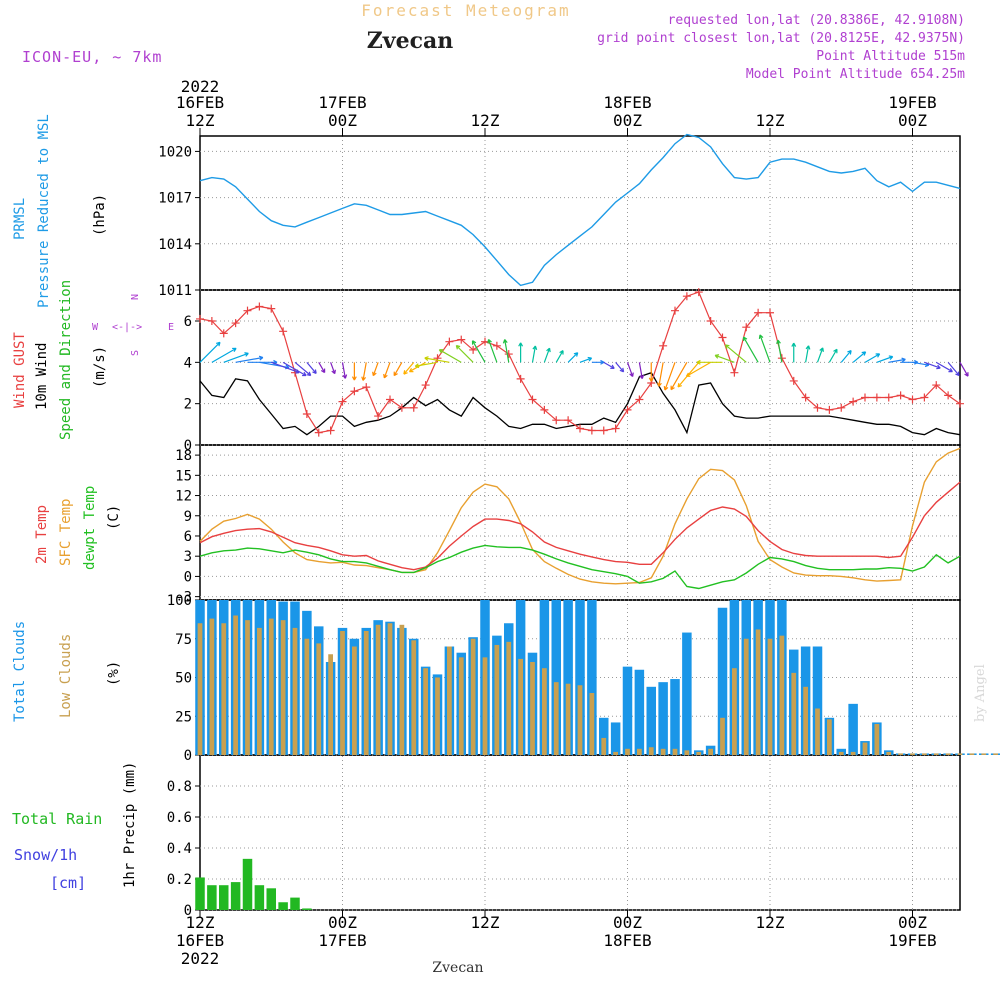  What do you see at coordinates (200, 922) in the screenshot?
I see `bottom-hour-label: 12Z` at bounding box center [200, 922].